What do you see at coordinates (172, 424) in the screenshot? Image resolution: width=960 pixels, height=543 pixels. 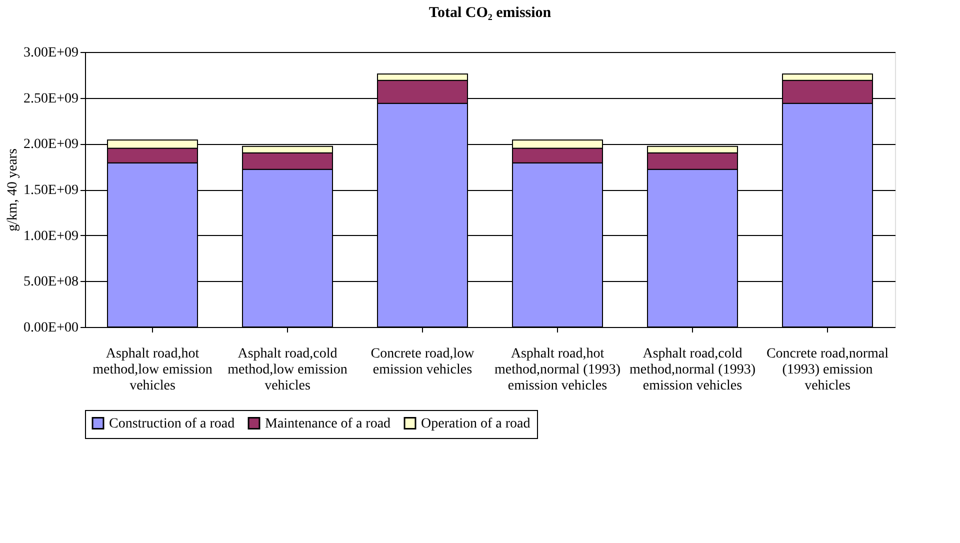 I see `legend-label: Construction of a road` at bounding box center [172, 424].